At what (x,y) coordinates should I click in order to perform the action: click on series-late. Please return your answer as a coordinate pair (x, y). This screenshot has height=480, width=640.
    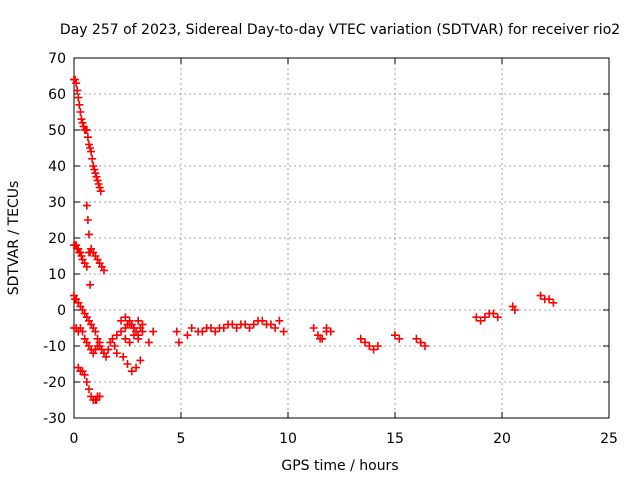
    Looking at the image, I should click on (495, 313).